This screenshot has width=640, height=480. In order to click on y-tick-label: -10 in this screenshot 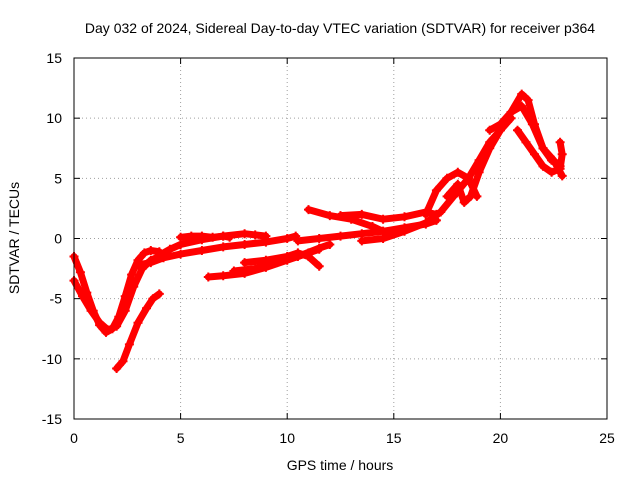, I will do `click(52, 359)`.